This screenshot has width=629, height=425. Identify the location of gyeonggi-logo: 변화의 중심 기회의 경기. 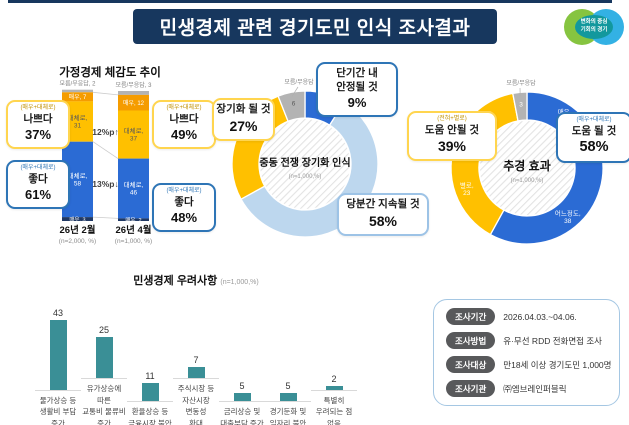
(594, 27).